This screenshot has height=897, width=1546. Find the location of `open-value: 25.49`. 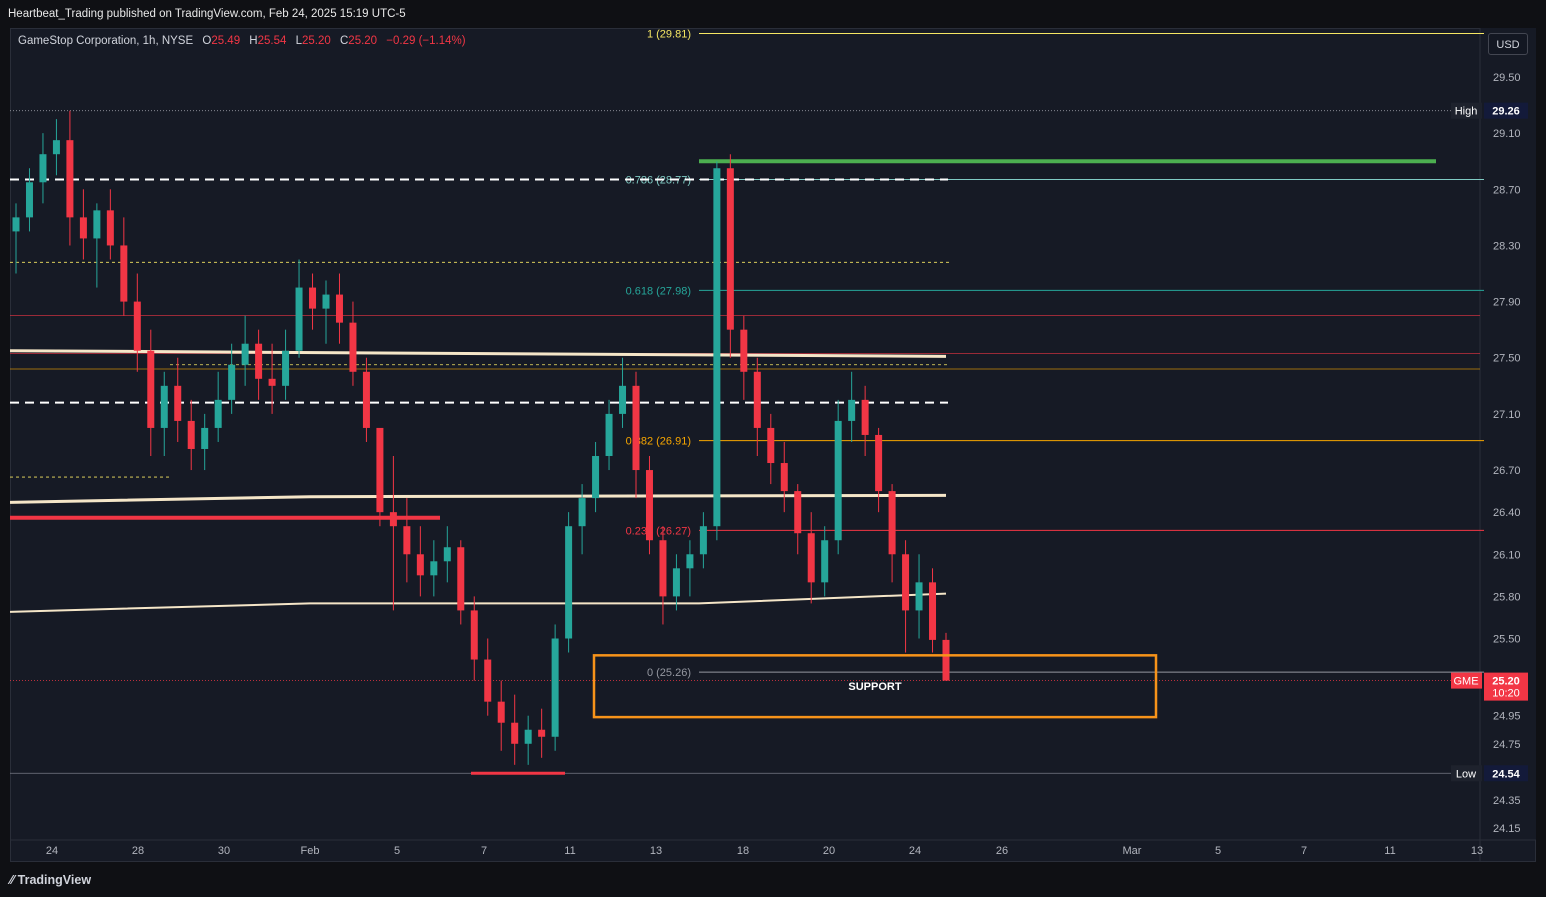

open-value: 25.49 is located at coordinates (226, 41).